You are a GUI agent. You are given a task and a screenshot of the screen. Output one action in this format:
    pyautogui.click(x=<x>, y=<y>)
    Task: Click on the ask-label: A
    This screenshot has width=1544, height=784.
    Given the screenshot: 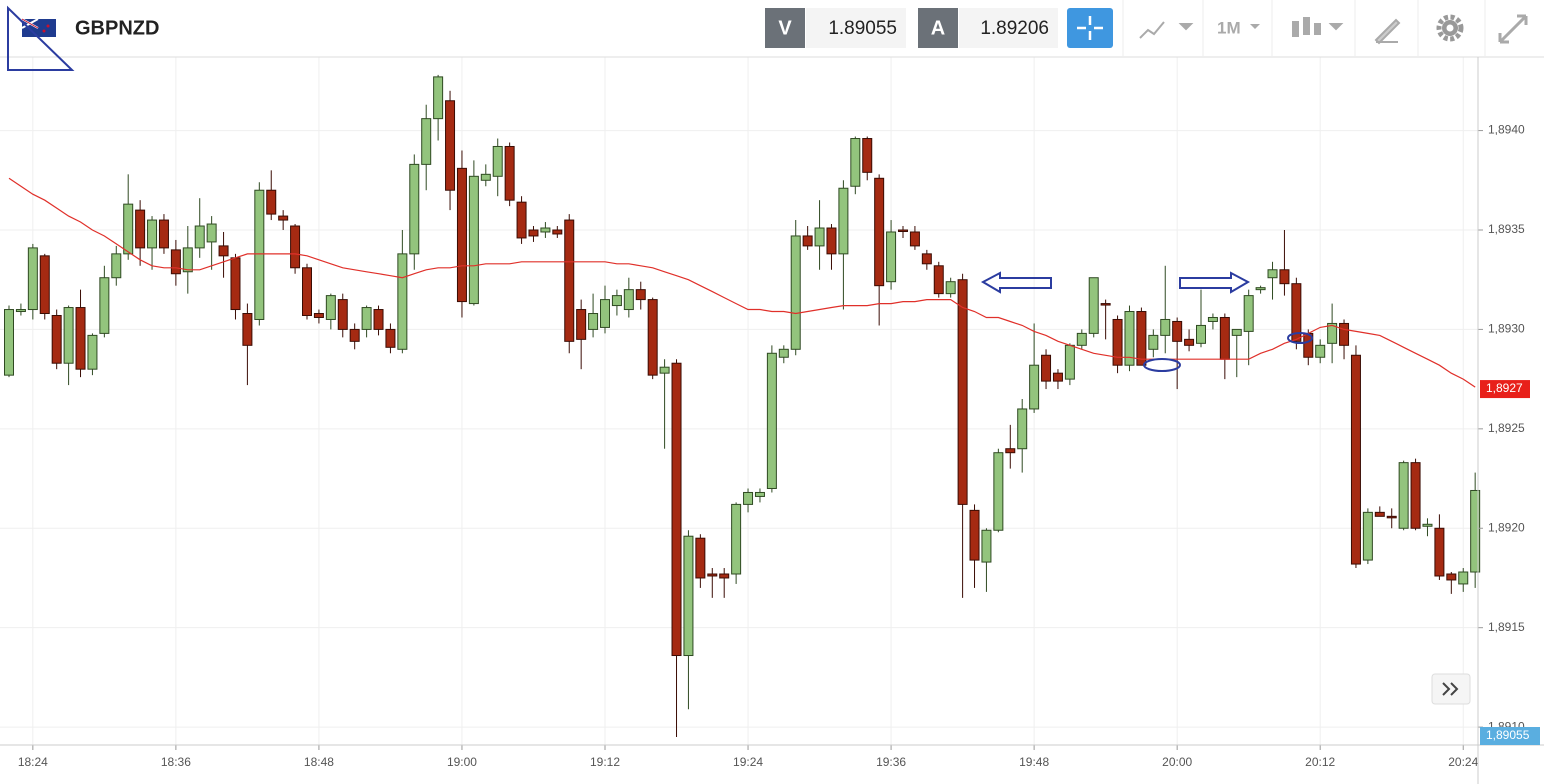 What is the action you would take?
    pyautogui.click(x=938, y=28)
    